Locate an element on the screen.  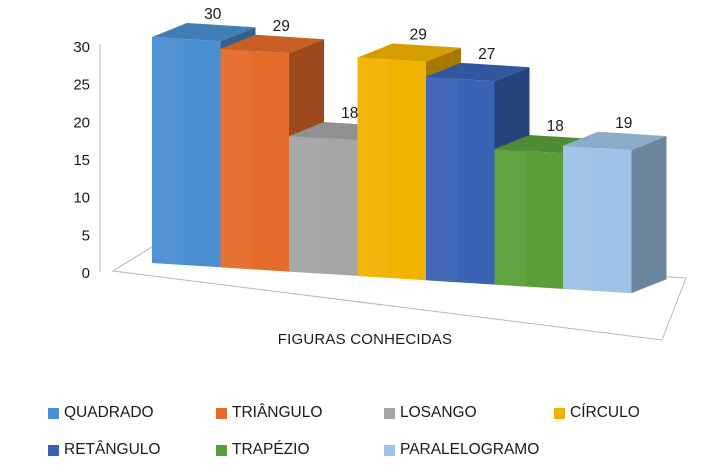
bar-side is located at coordinates (649, 215).